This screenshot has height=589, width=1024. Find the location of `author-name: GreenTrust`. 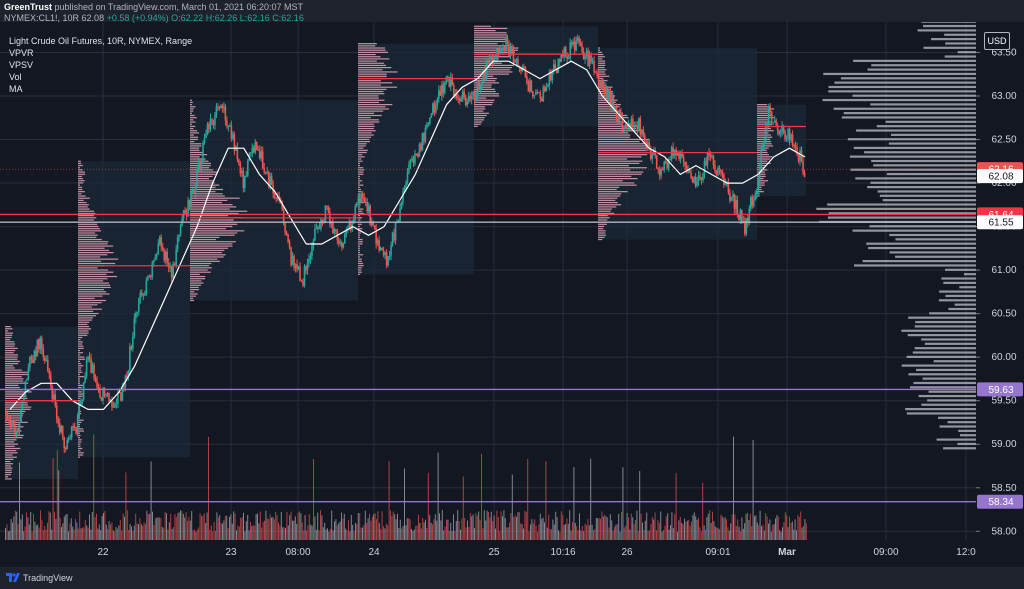

author-name: GreenTrust is located at coordinates (28, 7).